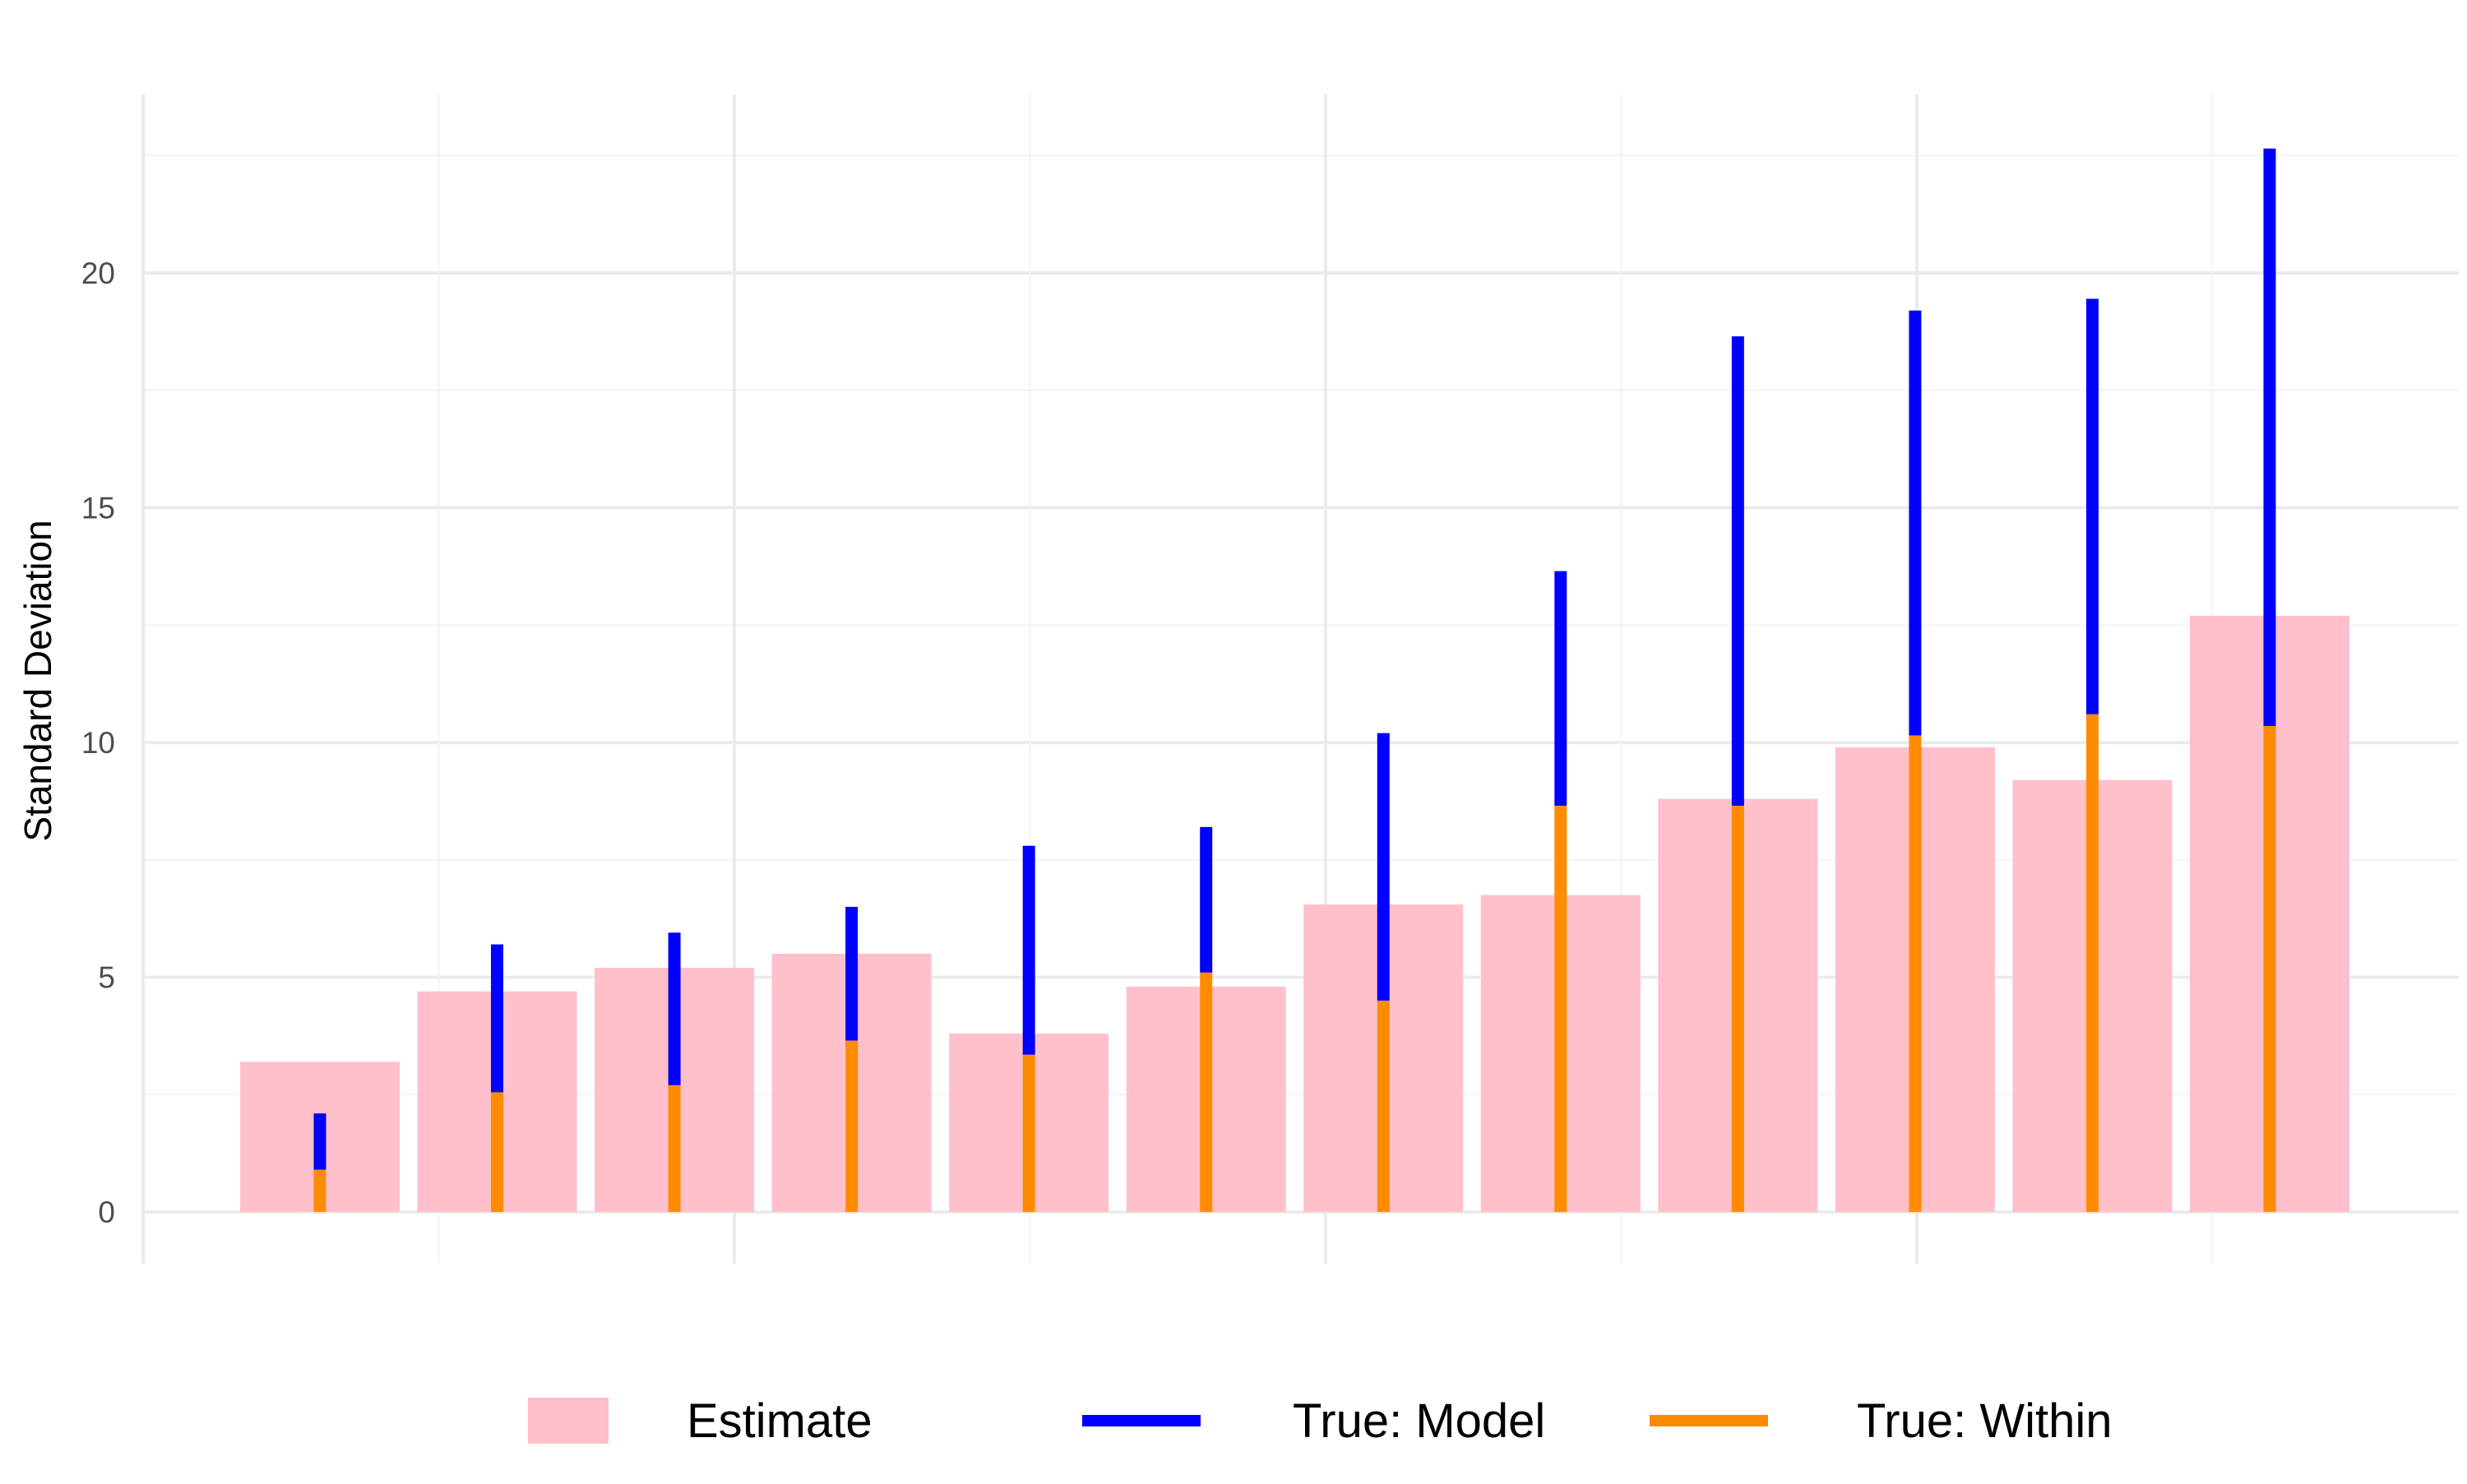 This screenshot has width=2467, height=1484. Describe the element at coordinates (1709, 1421) in the screenshot. I see `legend-key-within` at that location.